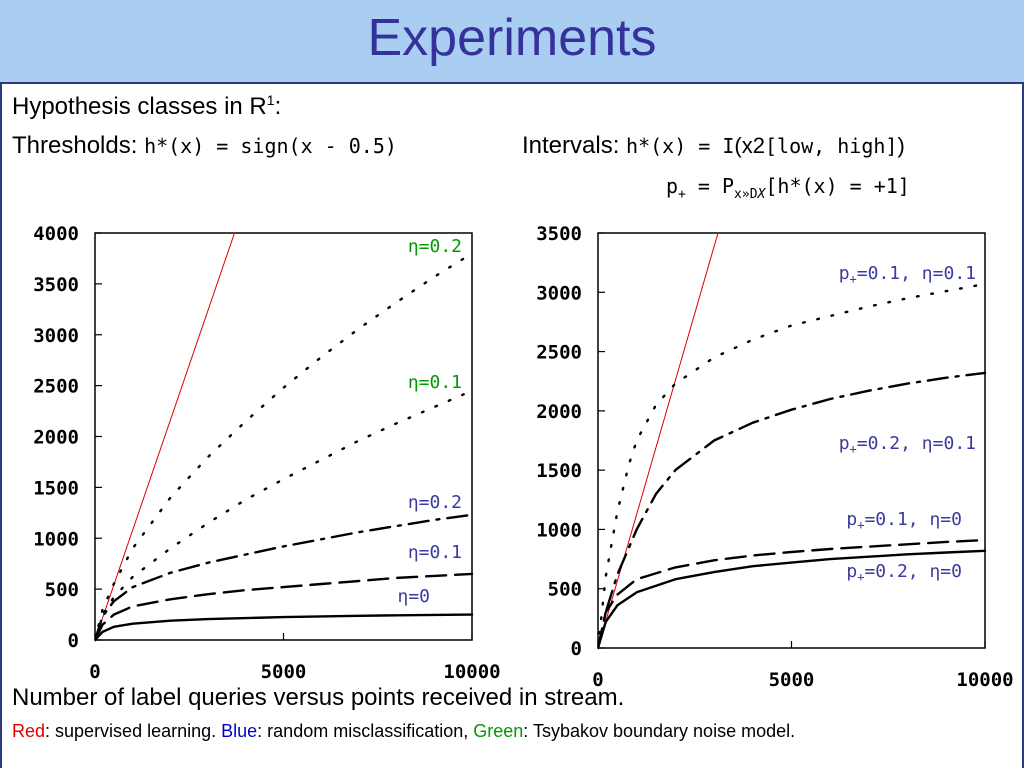 The height and width of the screenshot is (768, 1024). Describe the element at coordinates (571, 145) in the screenshot. I see `intervals-label: Intervals:` at that location.